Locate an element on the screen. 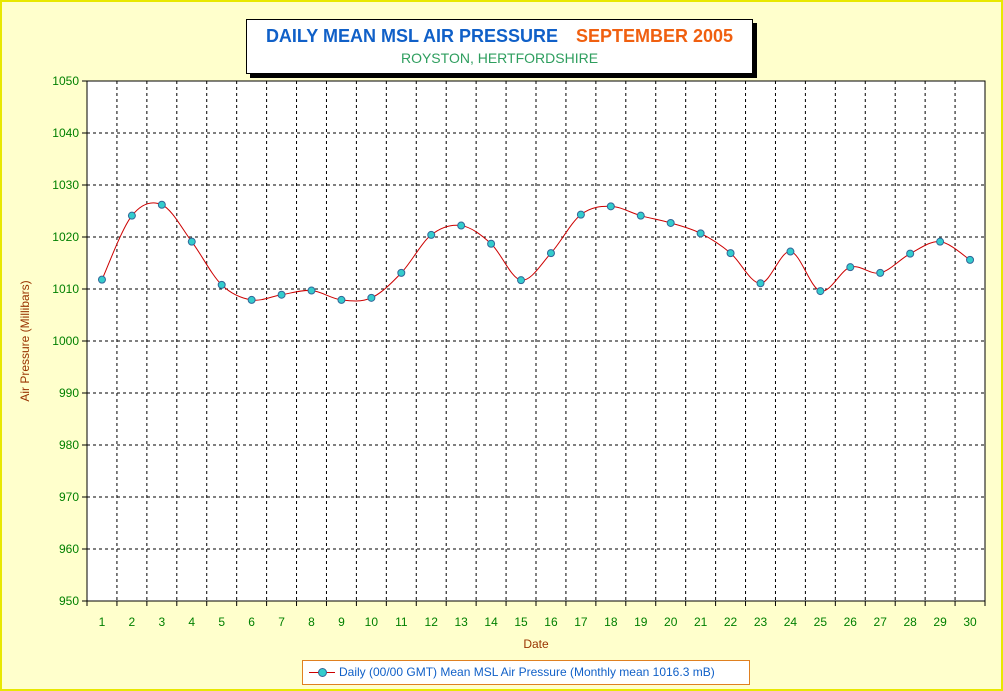 The height and width of the screenshot is (691, 1003). x-tick-label: 5 is located at coordinates (221, 622).